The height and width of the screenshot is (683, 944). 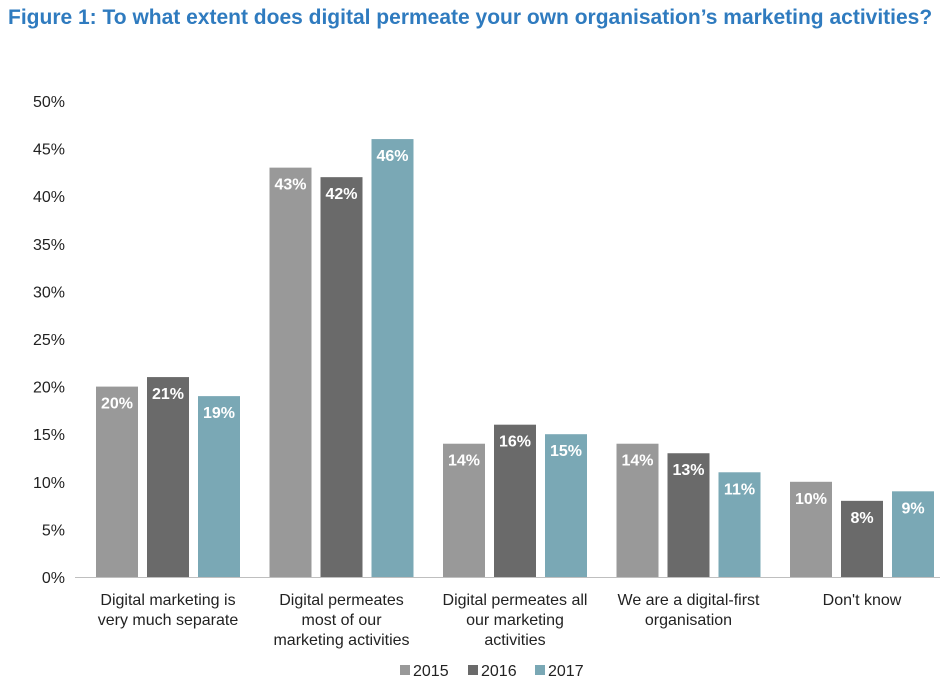 I want to click on y-tick-label: 35%, so click(x=49, y=245).